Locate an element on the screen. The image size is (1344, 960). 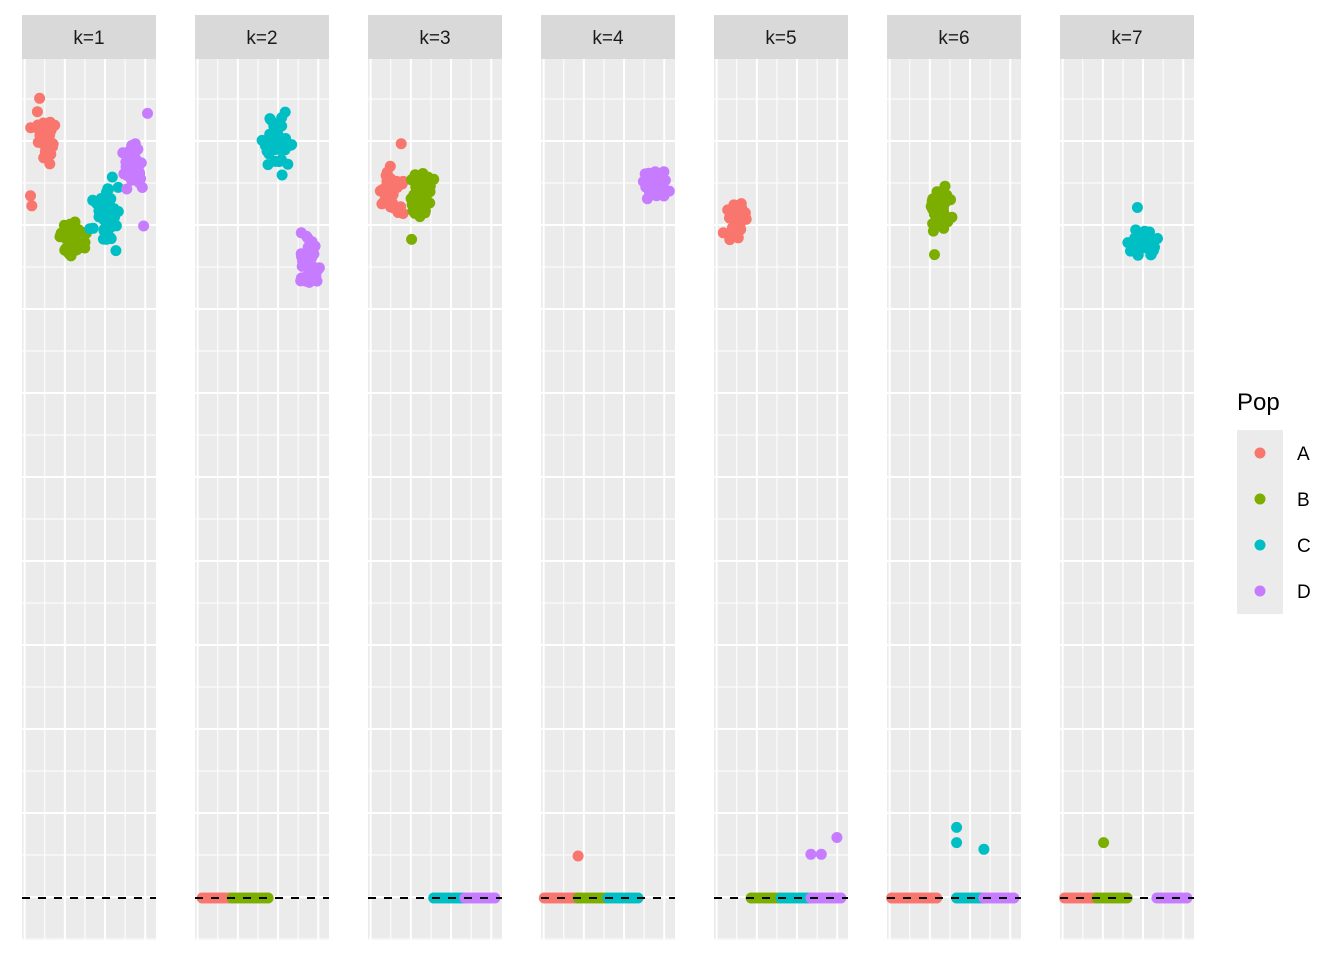
facet-label: k=5 is located at coordinates (780, 38).